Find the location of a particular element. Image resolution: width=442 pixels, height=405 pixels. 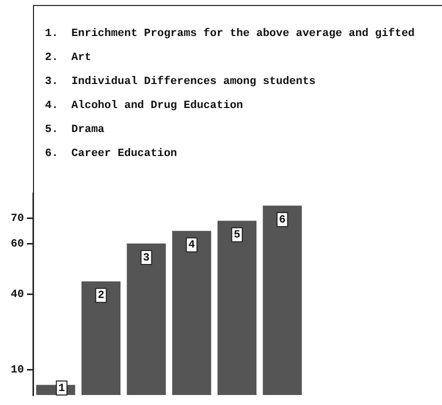

text: 5. Drama is located at coordinates (75, 130).